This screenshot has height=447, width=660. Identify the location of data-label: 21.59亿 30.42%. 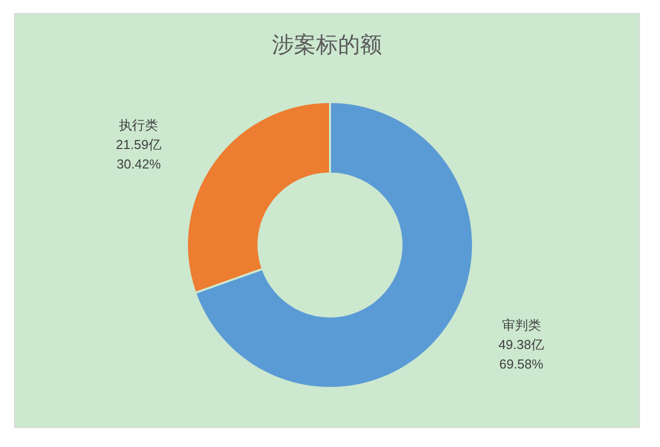
(139, 154).